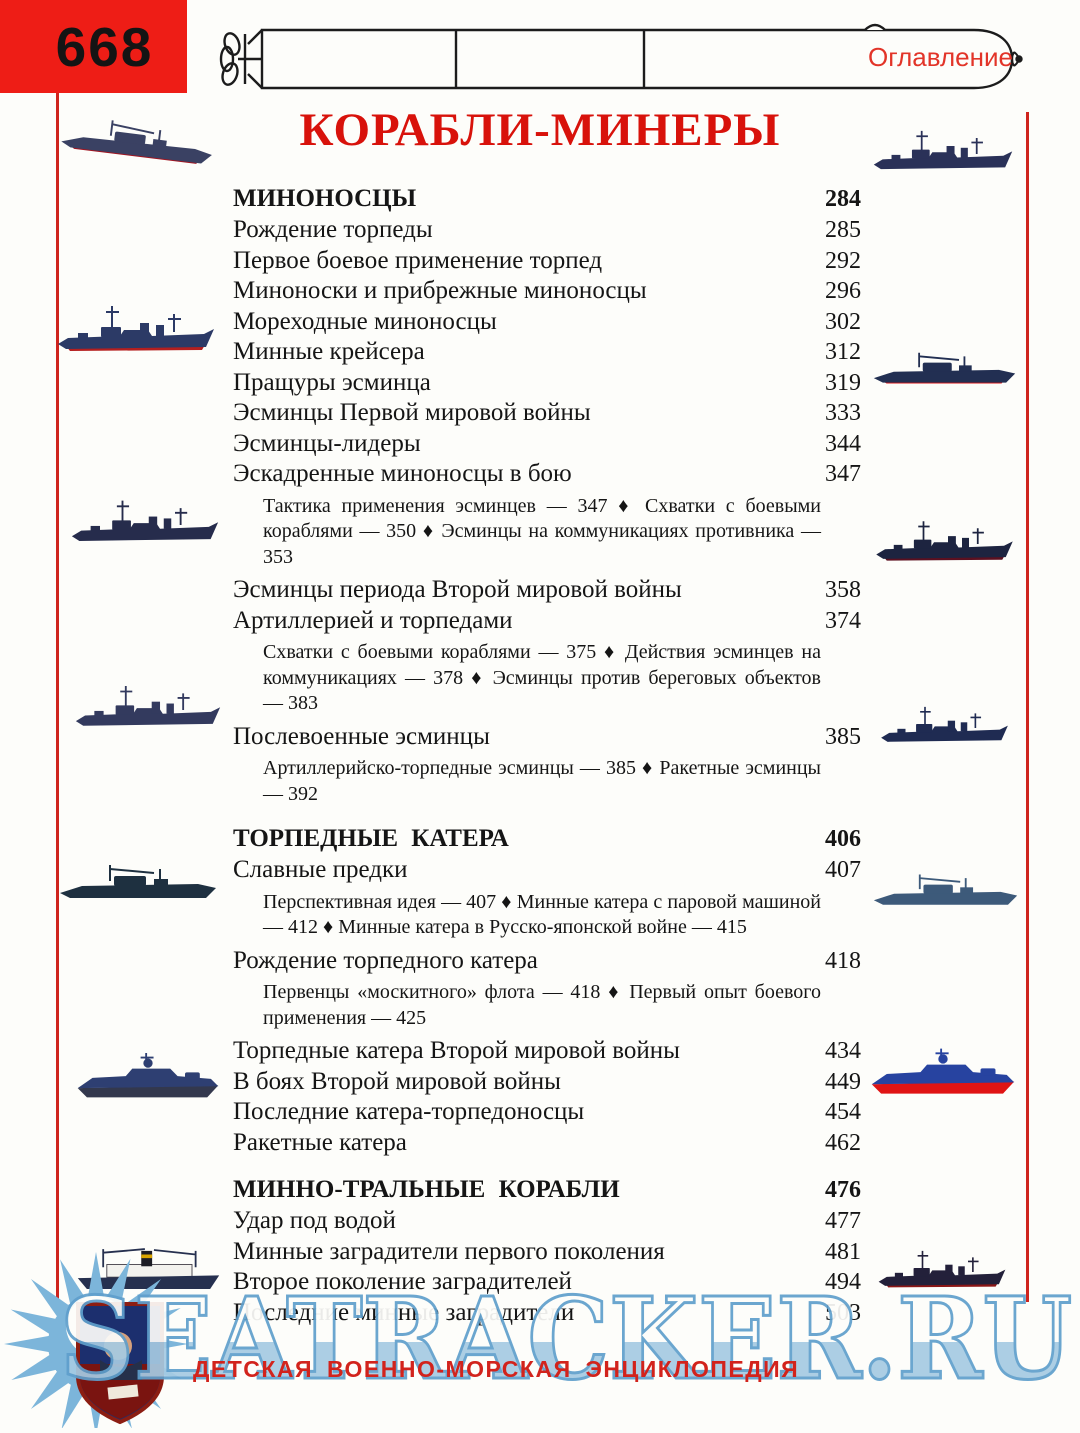 The width and height of the screenshot is (1080, 1433). Describe the element at coordinates (547, 839) in the screenshot. I see `toc-section: ТОРПЕДНЫЕ КАТЕРА 406` at that location.